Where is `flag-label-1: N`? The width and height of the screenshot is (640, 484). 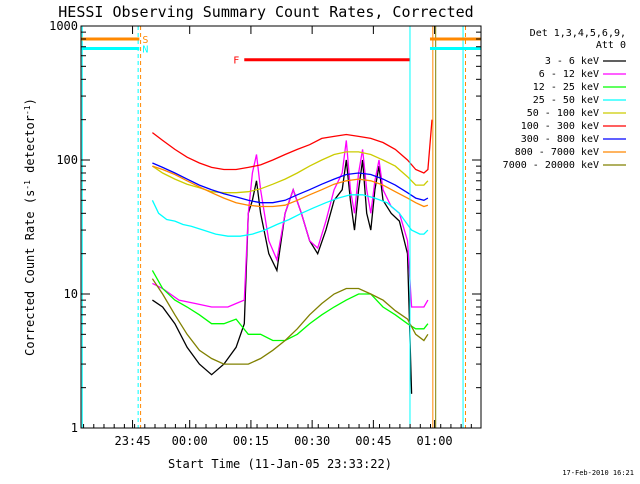
flag-label-1: N is located at coordinates (145, 49).